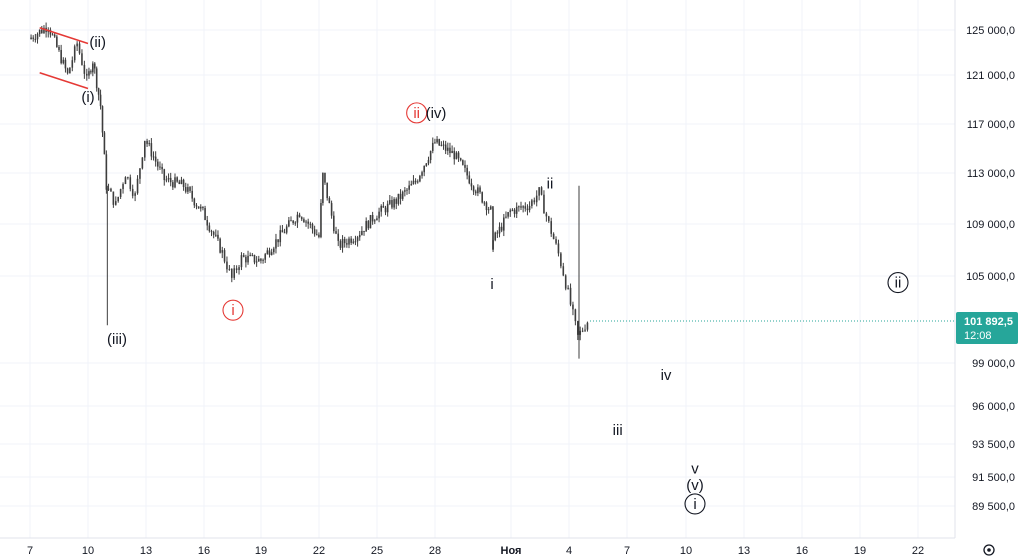 The height and width of the screenshot is (560, 1024). Describe the element at coordinates (666, 375) in the screenshot. I see `wave-label: iv` at that location.